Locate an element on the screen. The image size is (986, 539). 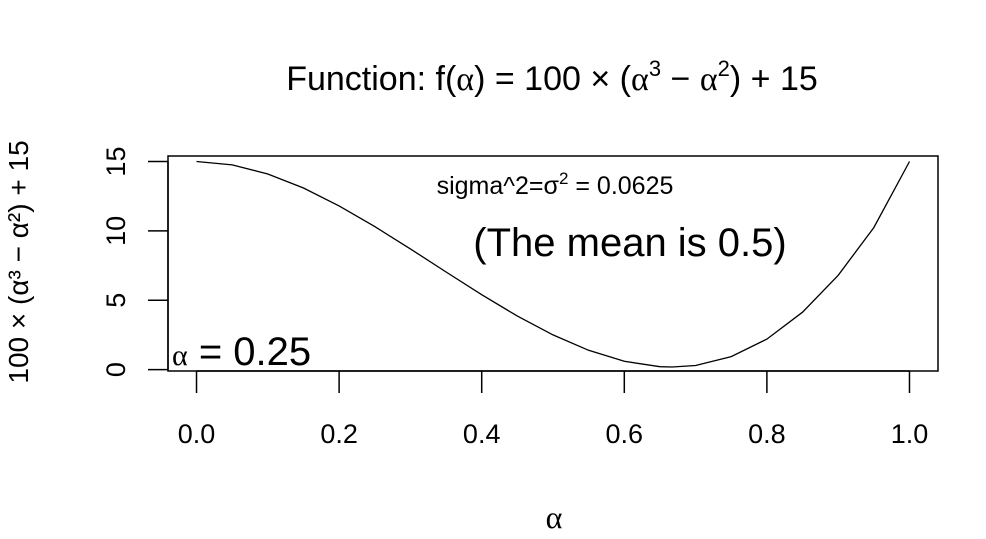
y-tick-label: 5 is located at coordinates (116, 300).